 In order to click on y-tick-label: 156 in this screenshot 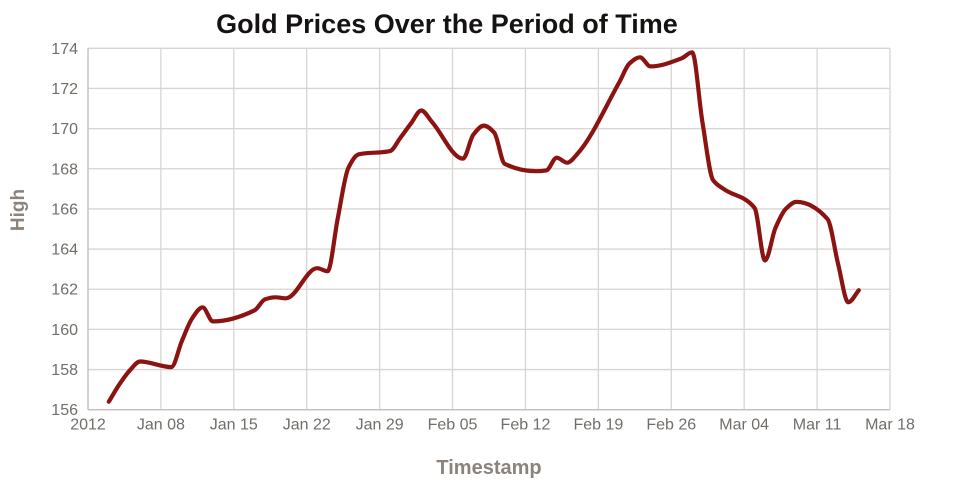, I will do `click(64, 410)`.